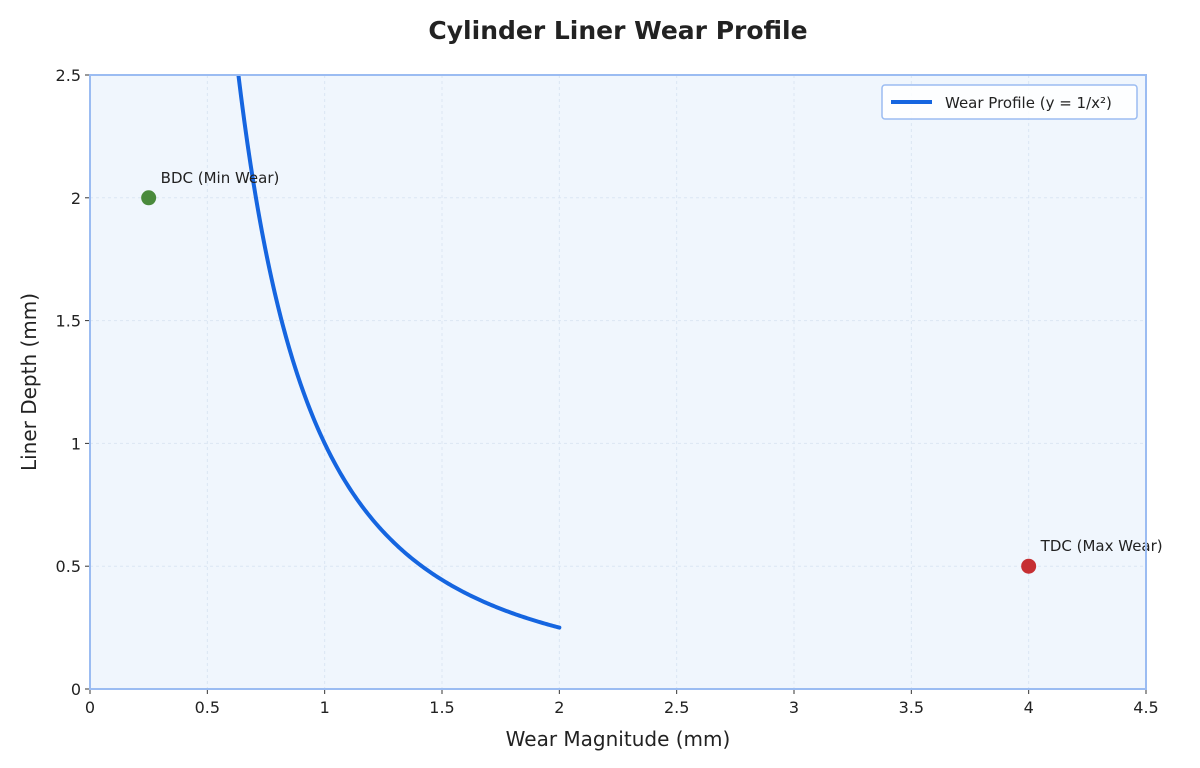  Describe the element at coordinates (76, 198) in the screenshot. I see `y-tick-label: 2` at that location.